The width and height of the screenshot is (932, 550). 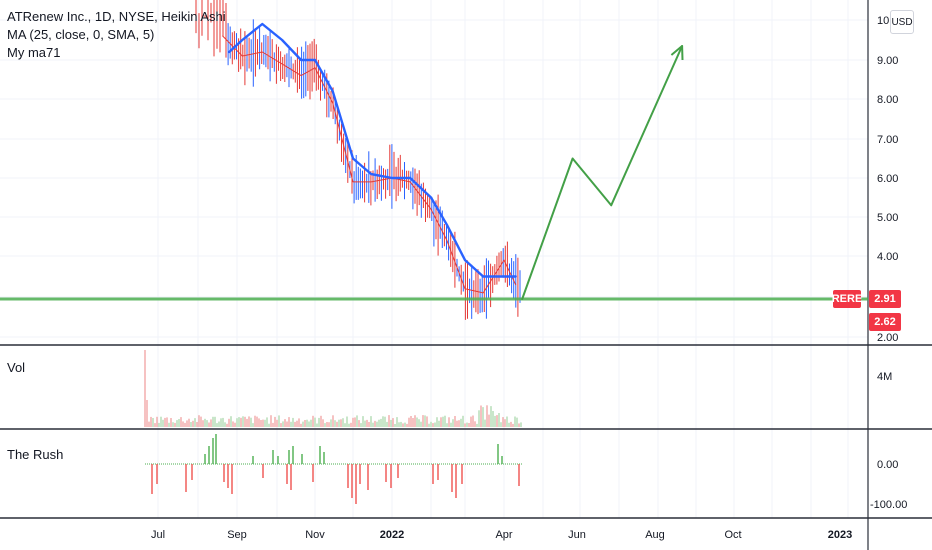 What do you see at coordinates (81, 34) in the screenshot?
I see `ma-legend: MA (25, close, 0, SMA, 5)` at bounding box center [81, 34].